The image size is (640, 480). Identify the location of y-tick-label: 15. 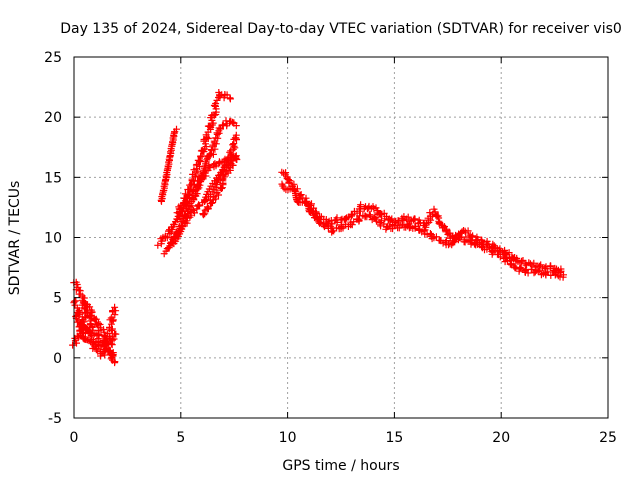
(53, 178).